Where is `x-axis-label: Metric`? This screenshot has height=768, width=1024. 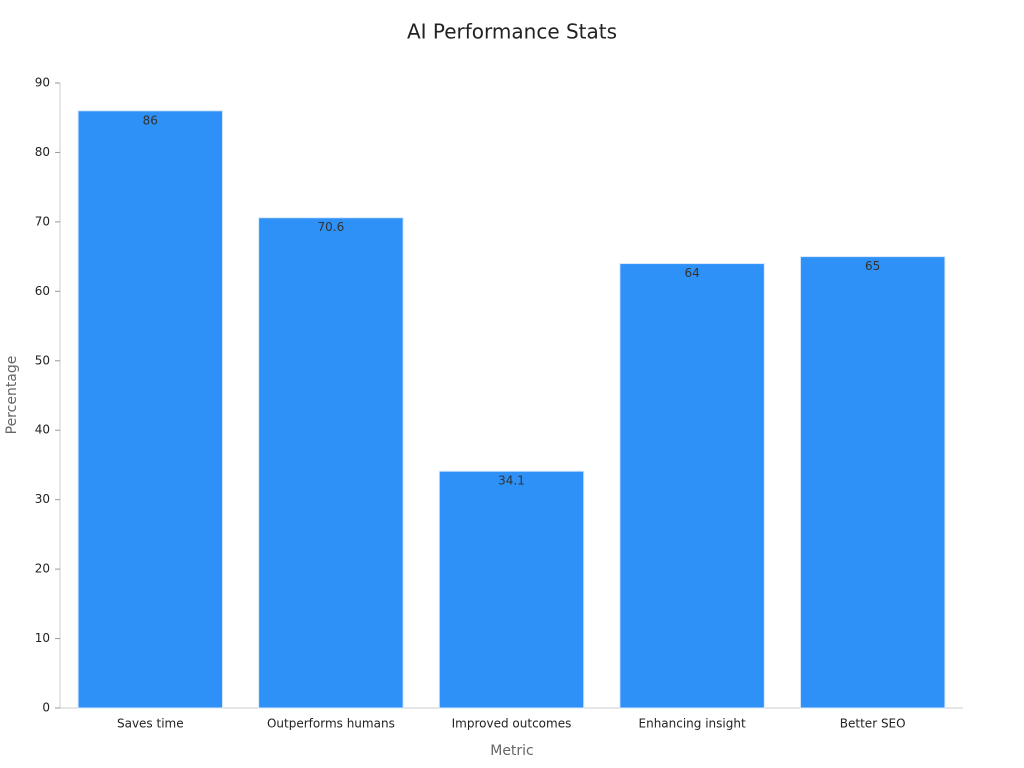
x-axis-label: Metric is located at coordinates (512, 751).